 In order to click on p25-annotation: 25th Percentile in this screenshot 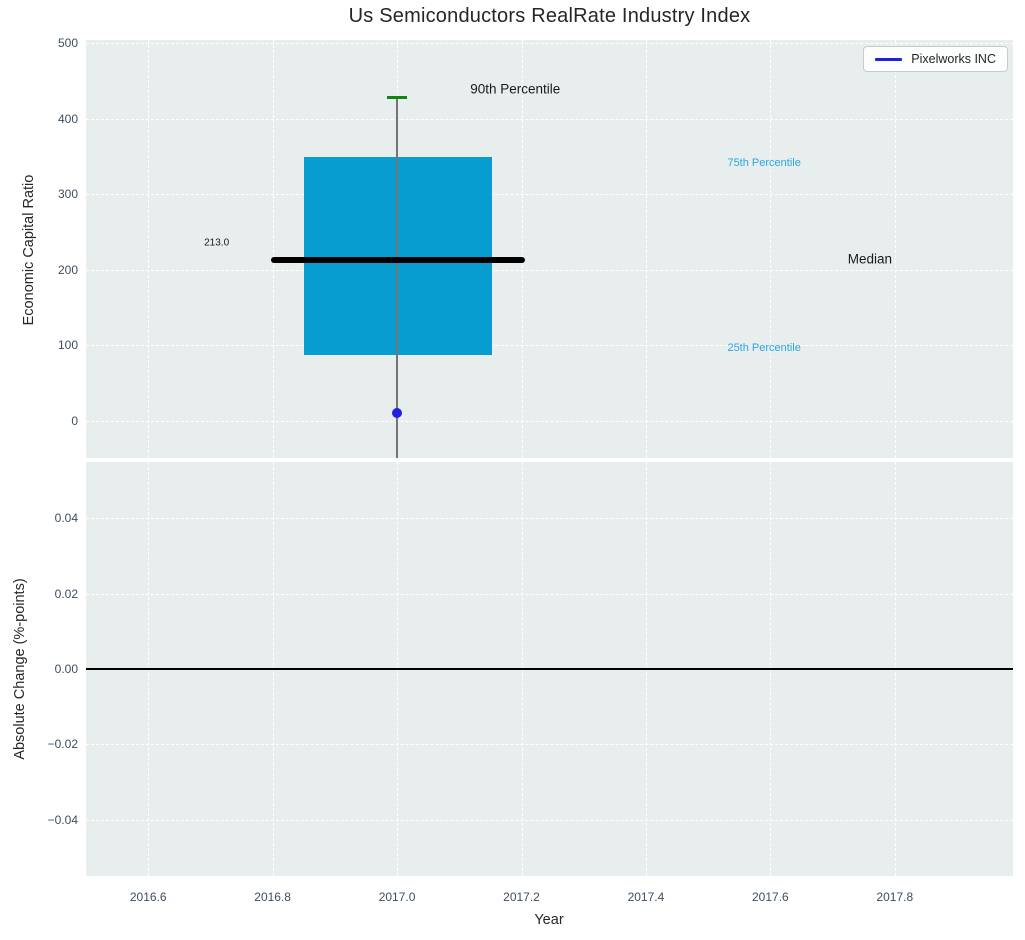, I will do `click(764, 347)`.